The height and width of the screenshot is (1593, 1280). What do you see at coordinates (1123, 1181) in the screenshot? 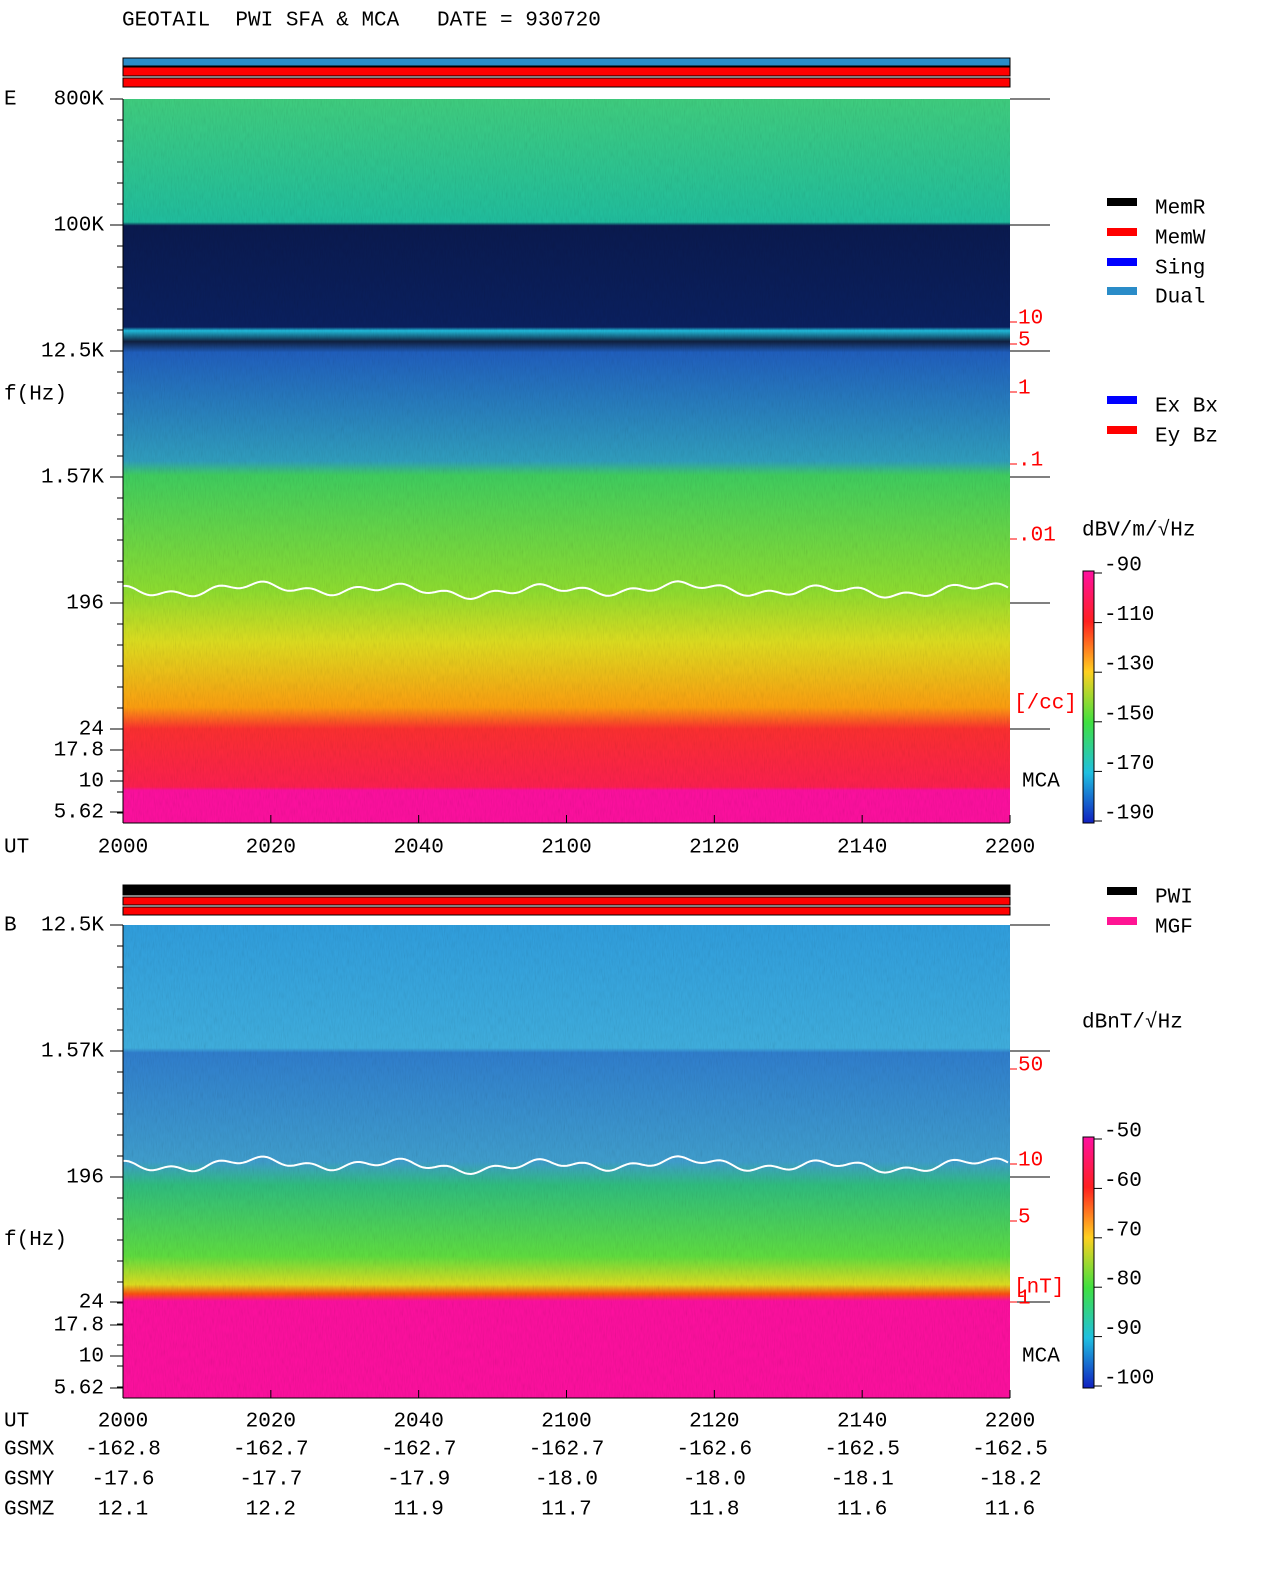
I see `colorbar-tick-label: -60` at bounding box center [1123, 1181].